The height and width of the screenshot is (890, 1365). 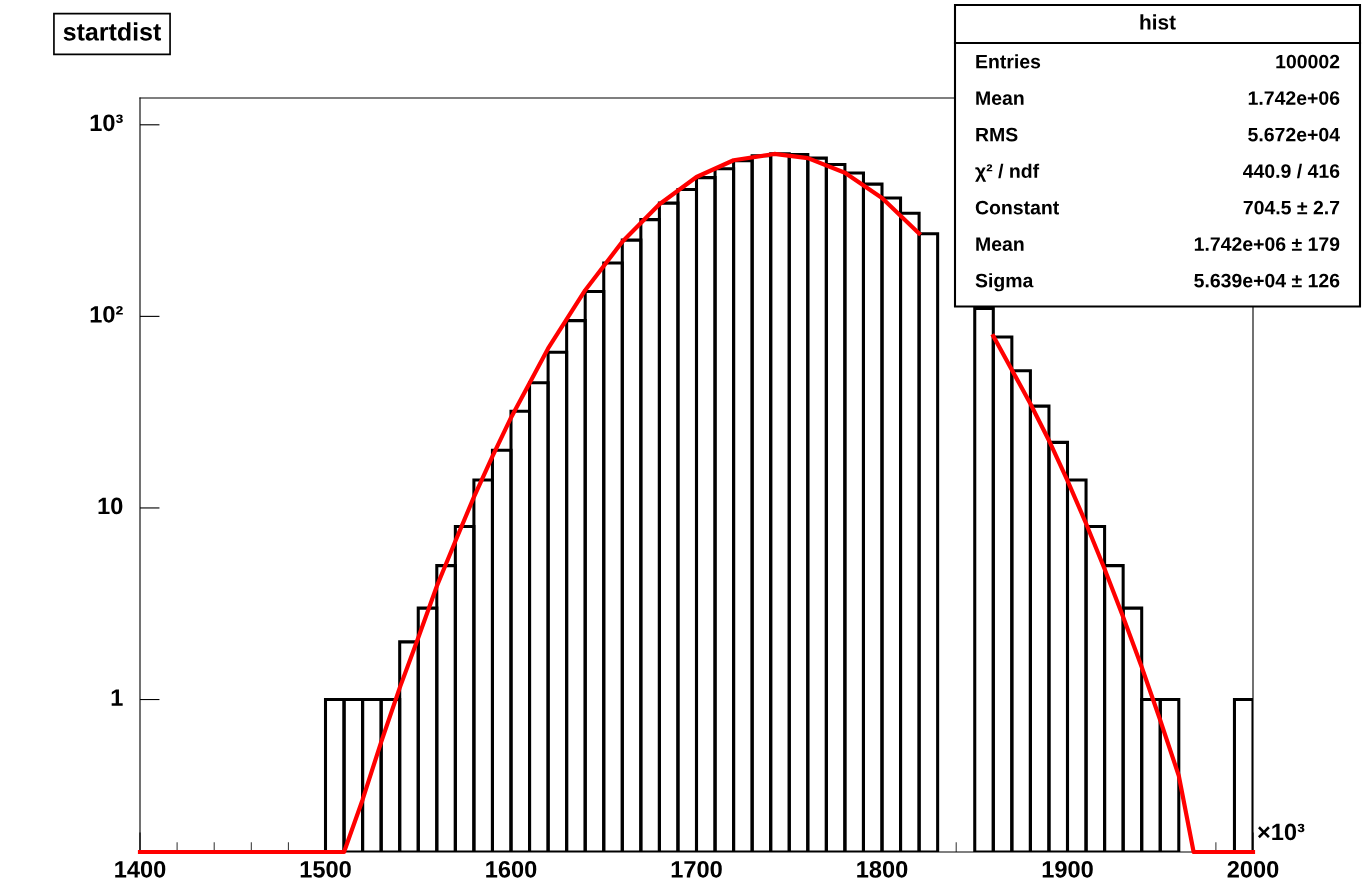 I want to click on x-tick-label: 1400, so click(x=140, y=869).